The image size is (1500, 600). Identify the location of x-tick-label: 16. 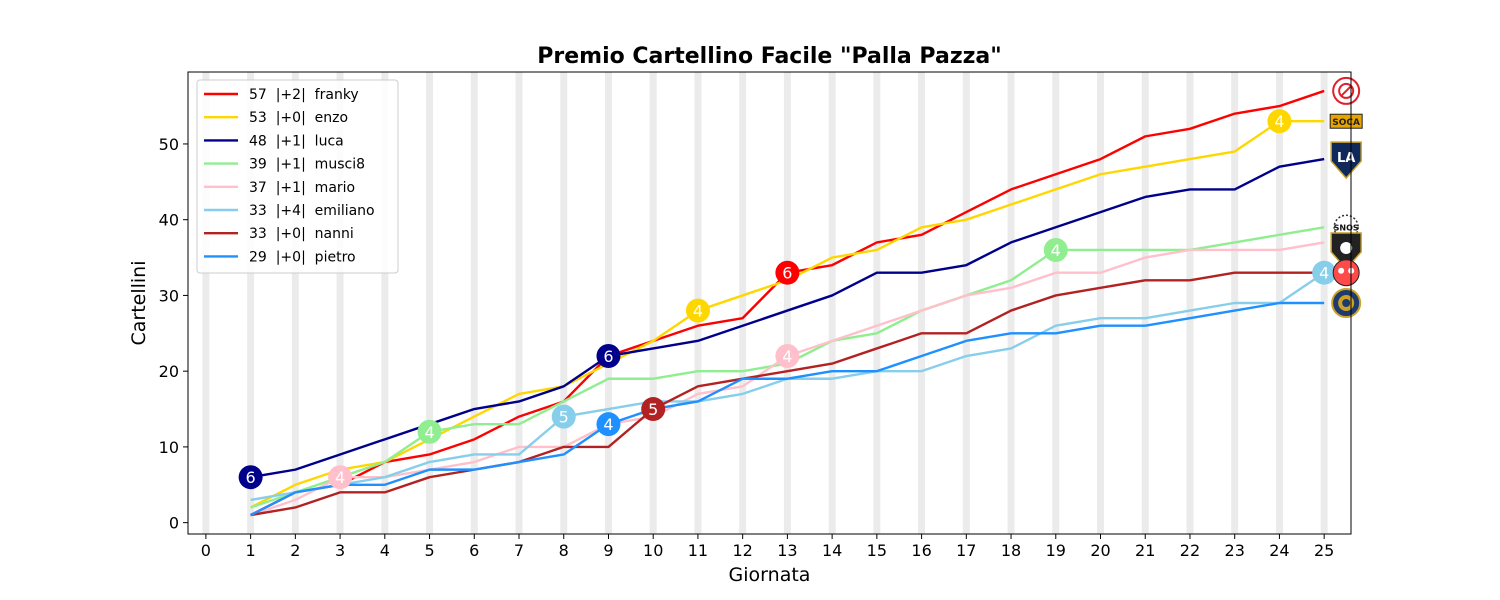
(921, 550).